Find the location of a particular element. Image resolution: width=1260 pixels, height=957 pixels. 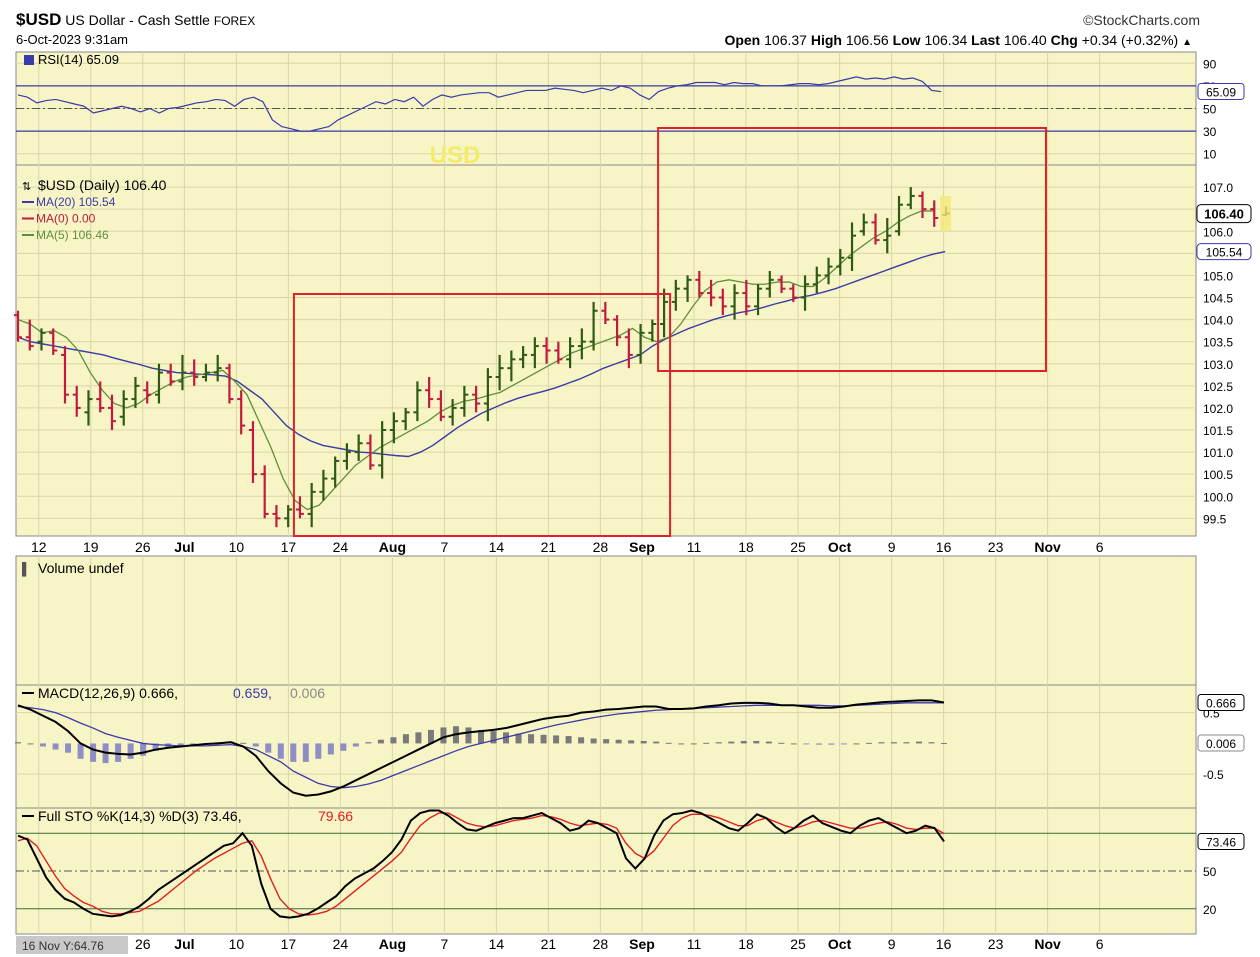

macd-legend: MACD(12,26,9) 0.666, is located at coordinates (108, 693).